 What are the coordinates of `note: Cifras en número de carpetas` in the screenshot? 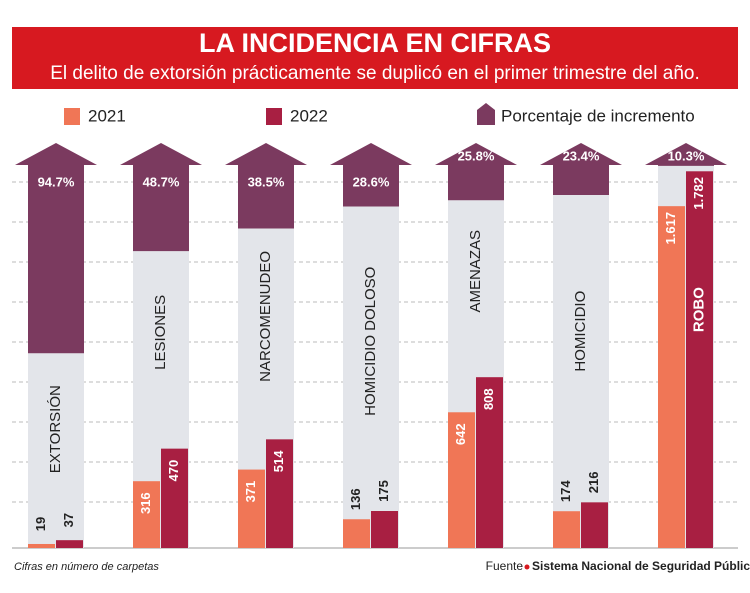 It's located at (86, 567).